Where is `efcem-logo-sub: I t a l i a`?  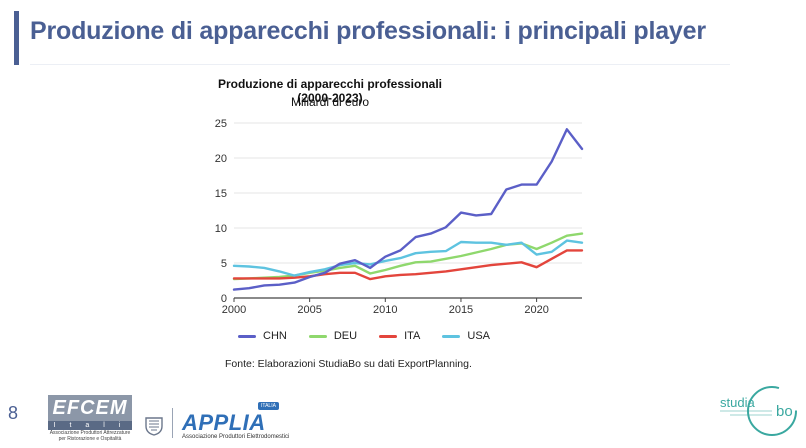 efcem-logo-sub: I t a l i a is located at coordinates (90, 429).